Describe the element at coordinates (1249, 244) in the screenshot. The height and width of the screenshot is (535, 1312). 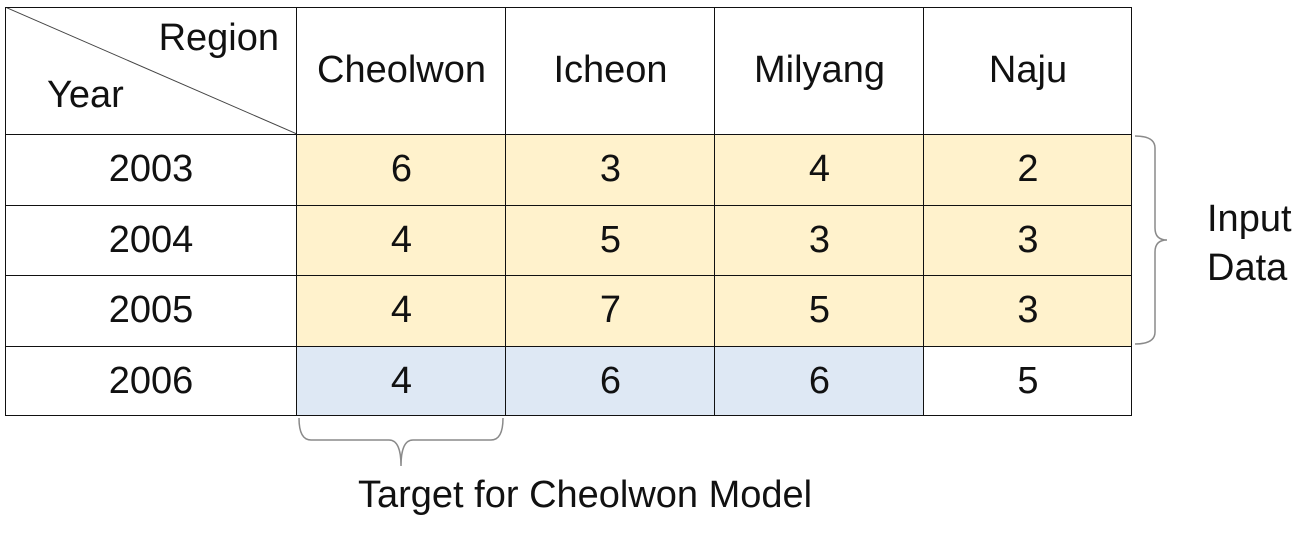
I see `input-data-label: Input Data` at that location.